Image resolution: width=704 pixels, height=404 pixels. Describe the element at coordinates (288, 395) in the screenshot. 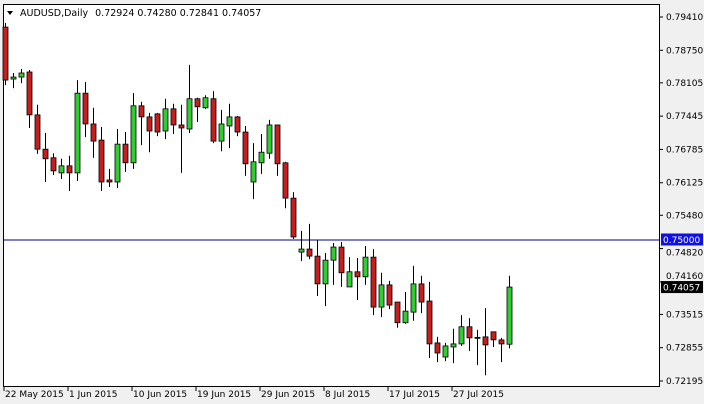

I see `x-tick-label: 29 Jun 2015` at that location.